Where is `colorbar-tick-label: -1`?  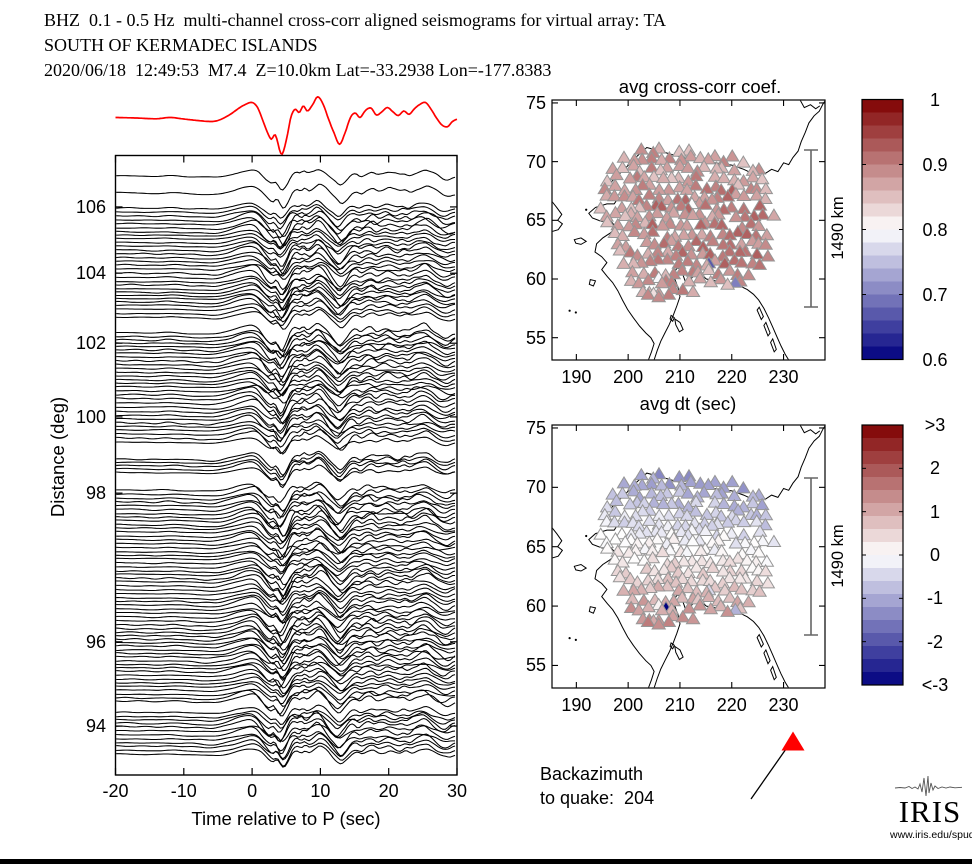
colorbar-tick-label: -1 is located at coordinates (934, 598).